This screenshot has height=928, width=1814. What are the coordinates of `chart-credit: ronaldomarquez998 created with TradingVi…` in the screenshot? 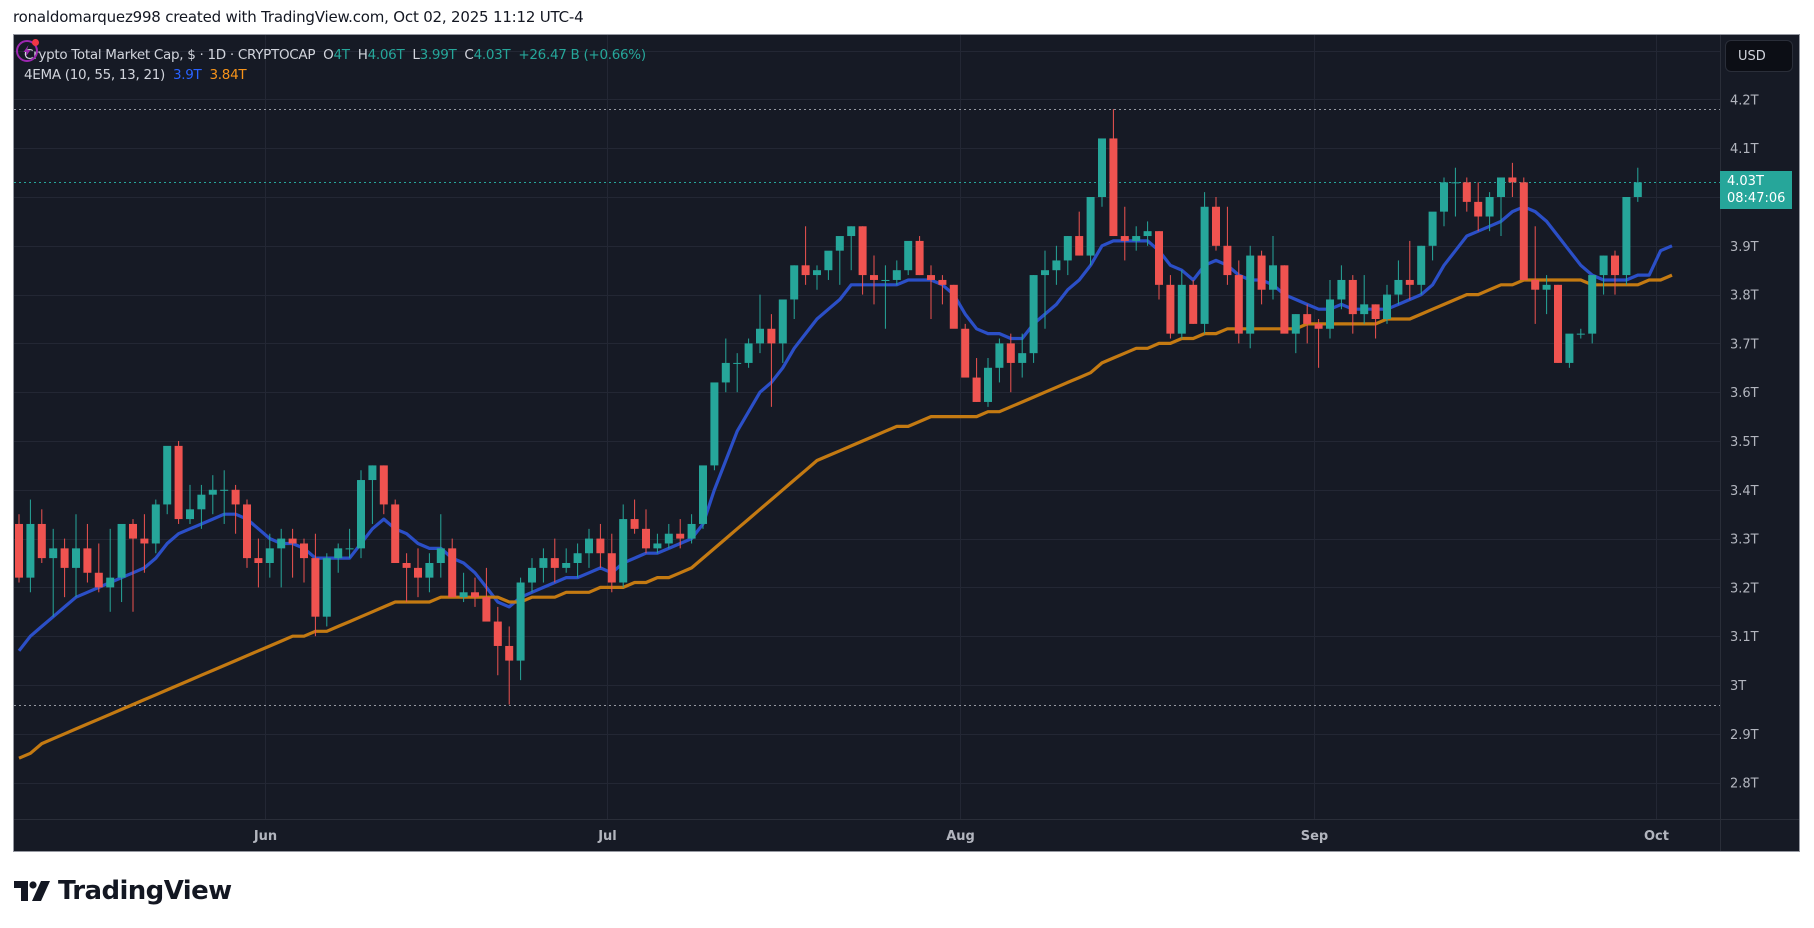 It's located at (298, 17).